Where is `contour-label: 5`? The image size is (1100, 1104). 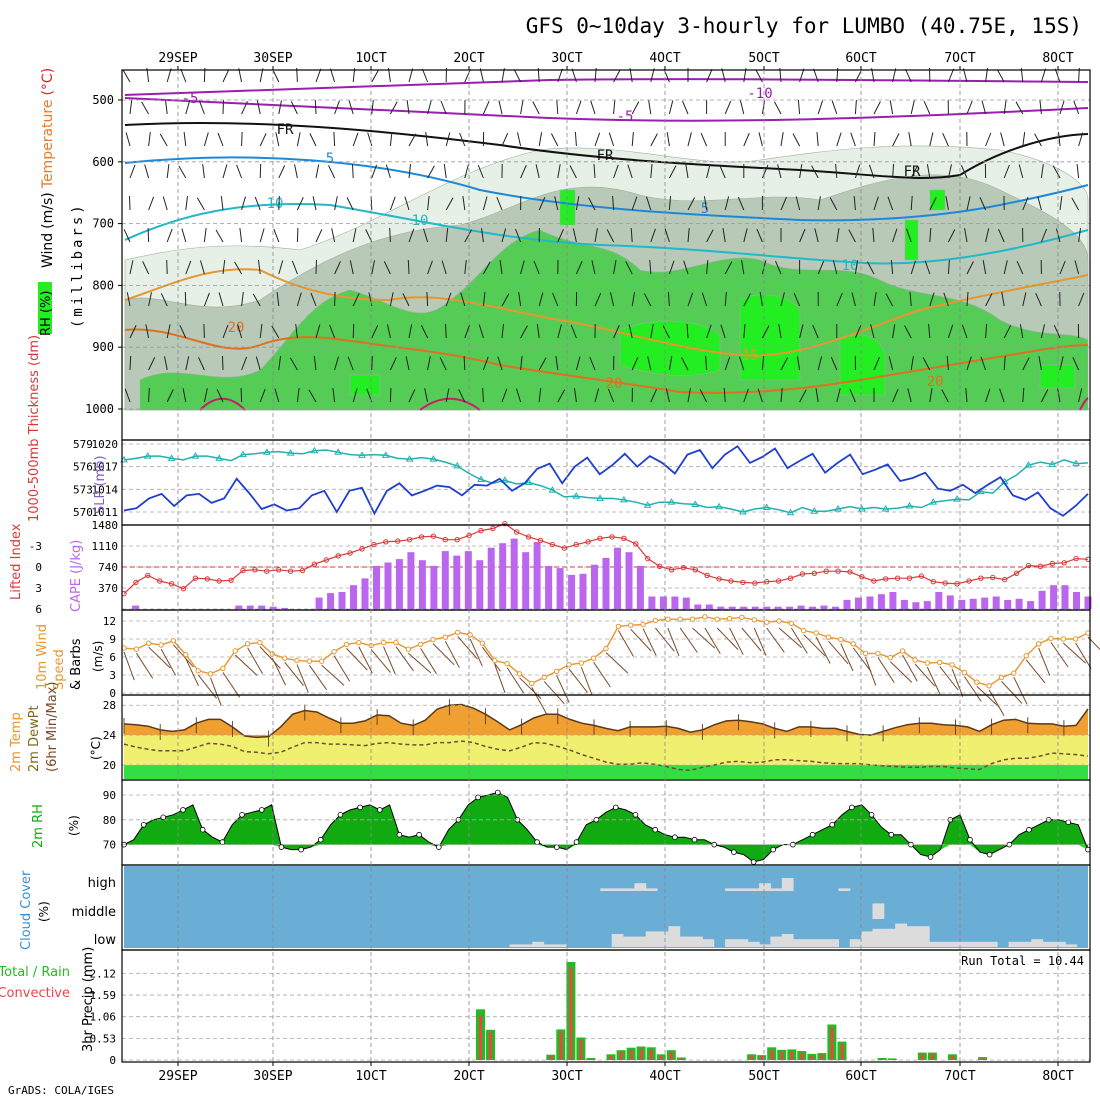 contour-label: 5 is located at coordinates (330, 159).